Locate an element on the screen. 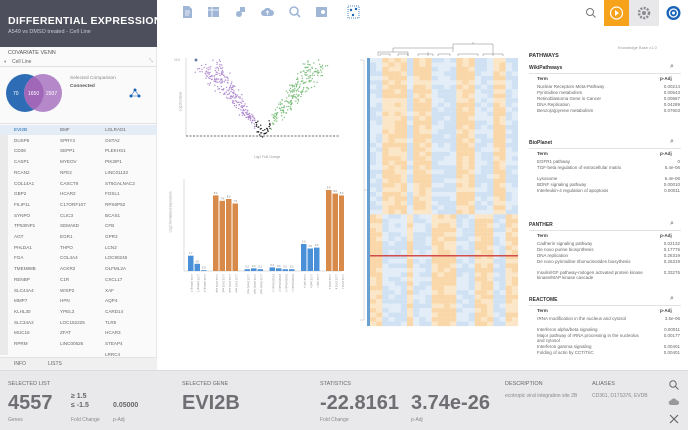 The image size is (688, 430). selected-gene-point is located at coordinates (196, 60).